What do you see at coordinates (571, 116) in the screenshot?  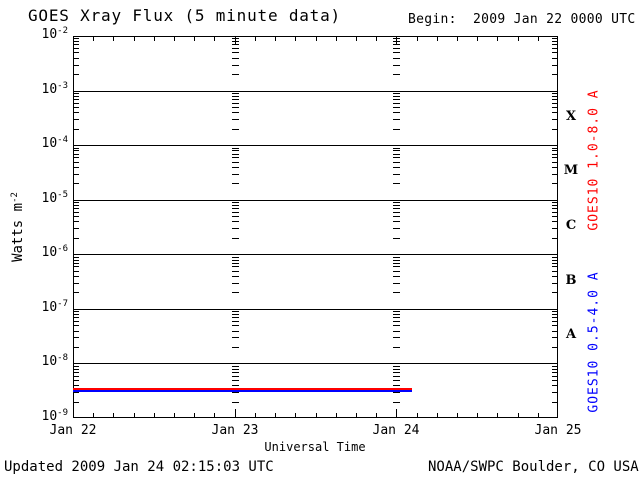 I see `flux-class-letter: X` at bounding box center [571, 116].